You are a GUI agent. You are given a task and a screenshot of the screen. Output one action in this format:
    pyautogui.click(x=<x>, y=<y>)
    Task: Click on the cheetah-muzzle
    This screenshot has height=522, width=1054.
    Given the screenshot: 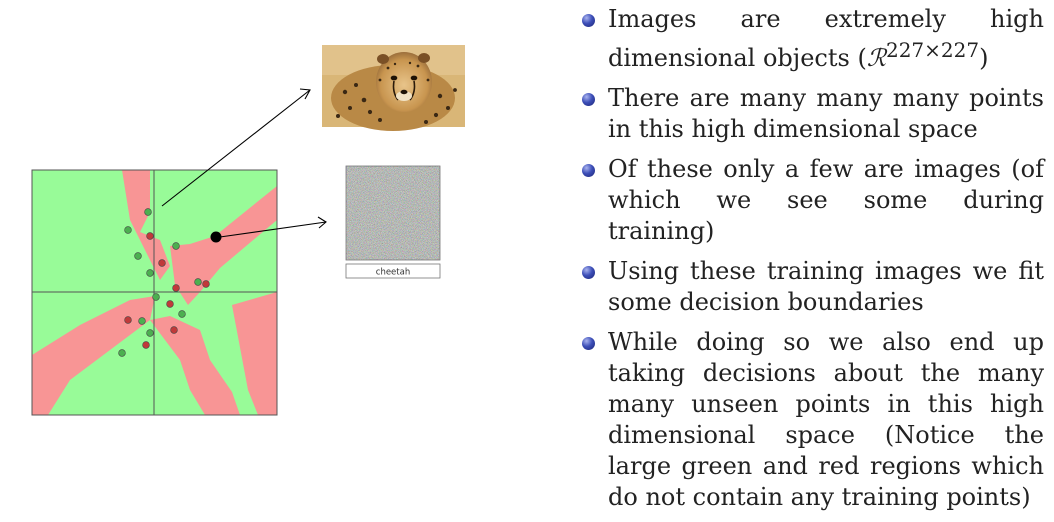 What is the action you would take?
    pyautogui.click(x=404, y=96)
    